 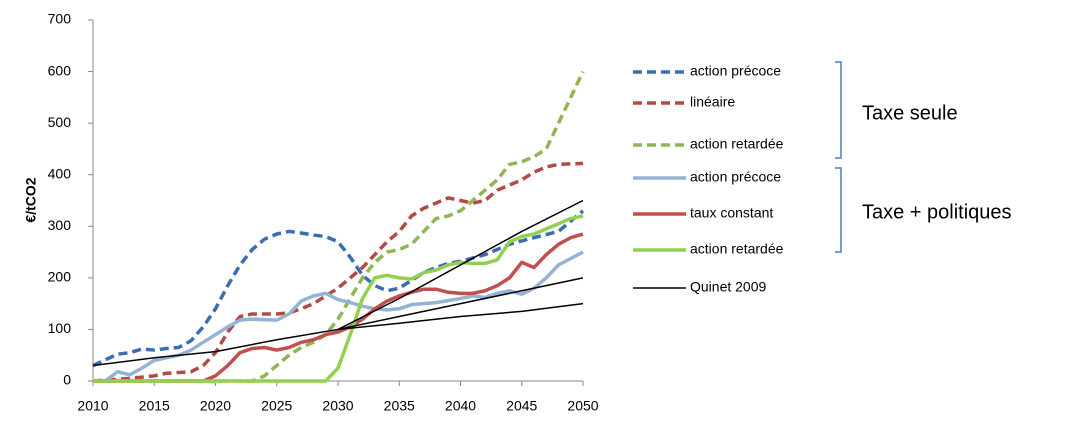 What do you see at coordinates (60, 19) in the screenshot?
I see `y-tick-label: 700` at bounding box center [60, 19].